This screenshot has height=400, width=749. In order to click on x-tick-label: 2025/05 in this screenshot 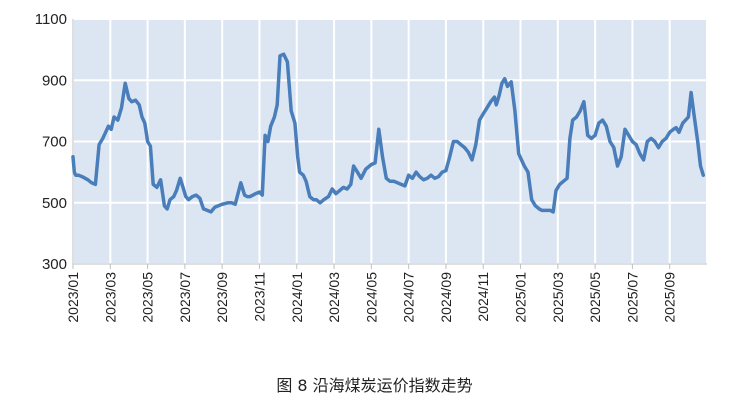, I will do `click(595, 297)`.